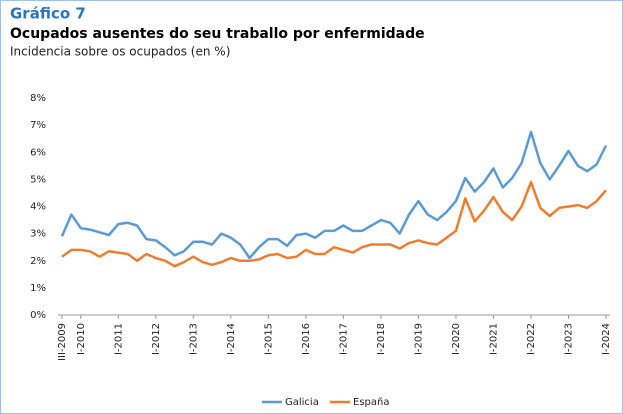  Describe the element at coordinates (81, 339) in the screenshot. I see `x-tick-label: I-2010` at that location.